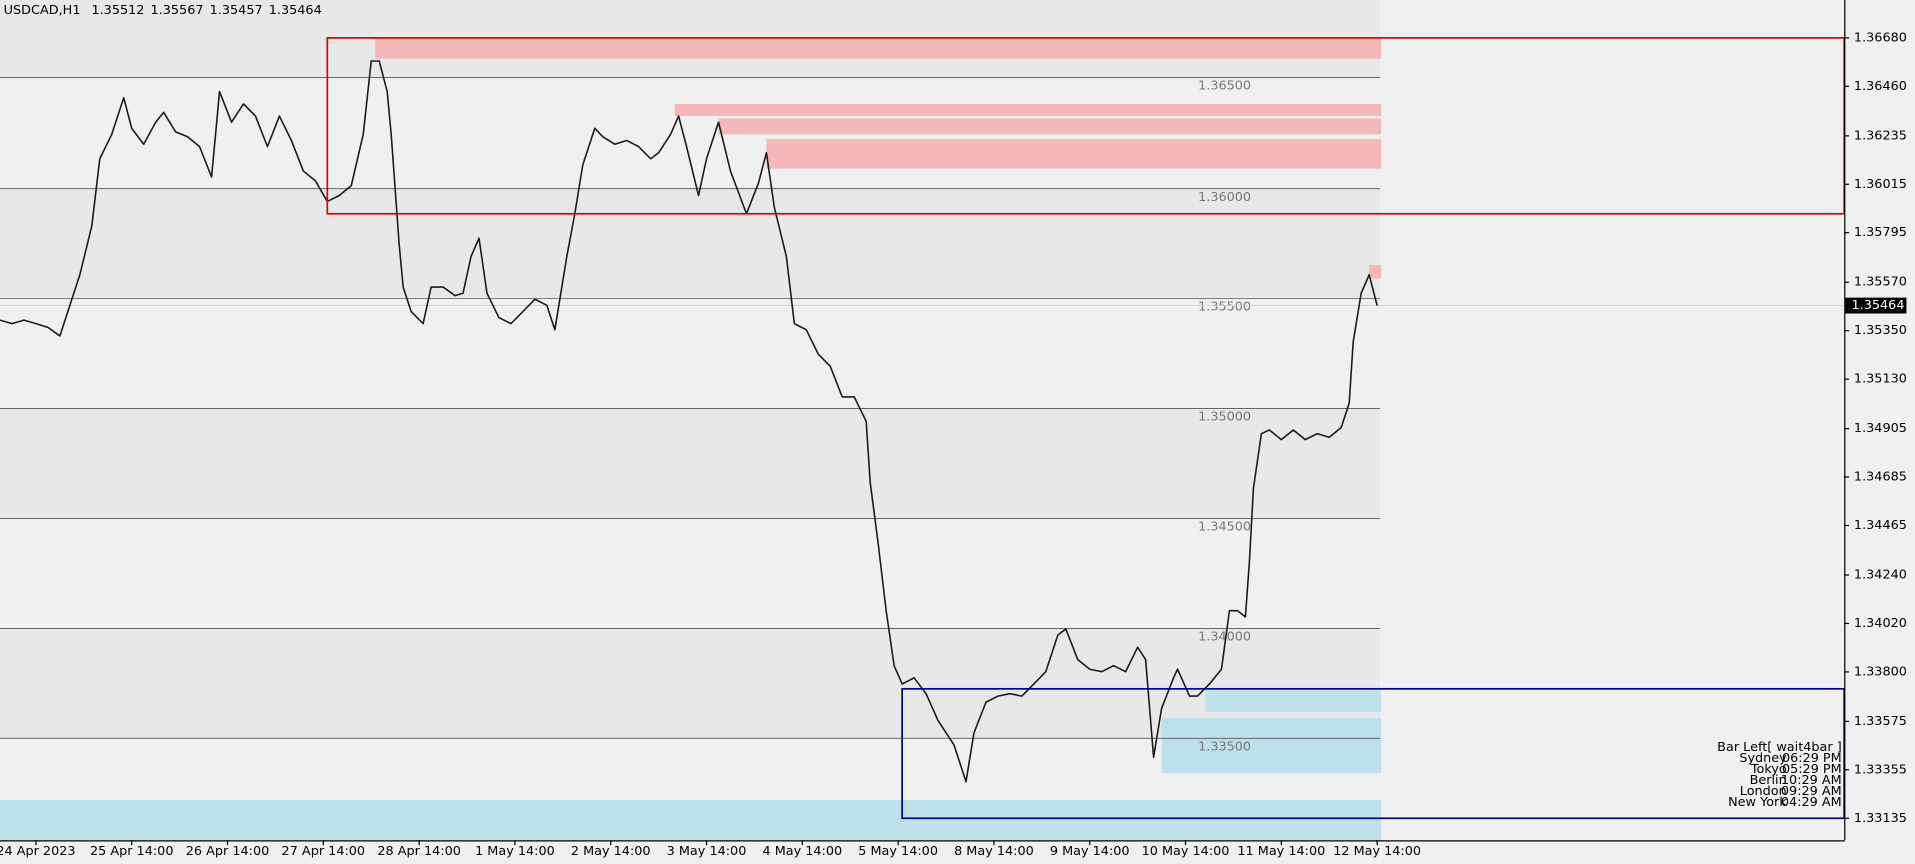  What do you see at coordinates (1880, 37) in the screenshot?
I see `y-tick-label: 1.36680` at bounding box center [1880, 37].